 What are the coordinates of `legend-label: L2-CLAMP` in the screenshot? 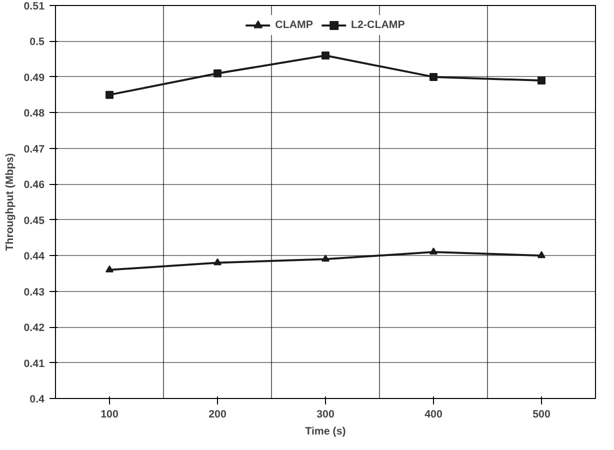 It's located at (378, 25).